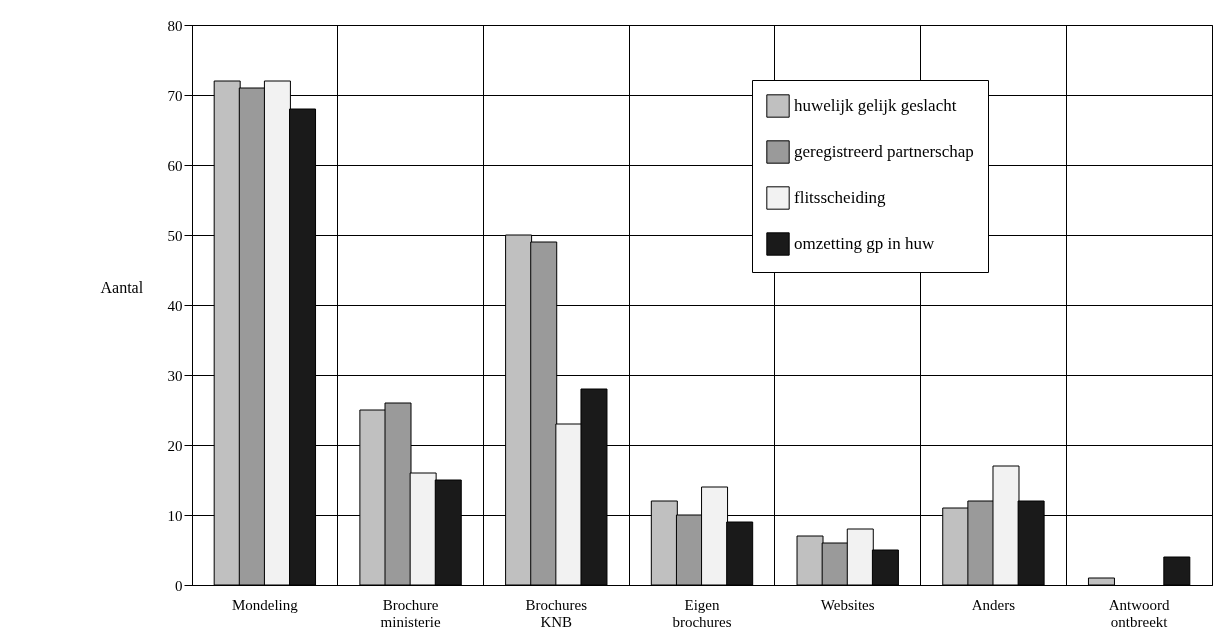  What do you see at coordinates (864, 243) in the screenshot?
I see `legend-label: omzetting gp in huw` at bounding box center [864, 243].